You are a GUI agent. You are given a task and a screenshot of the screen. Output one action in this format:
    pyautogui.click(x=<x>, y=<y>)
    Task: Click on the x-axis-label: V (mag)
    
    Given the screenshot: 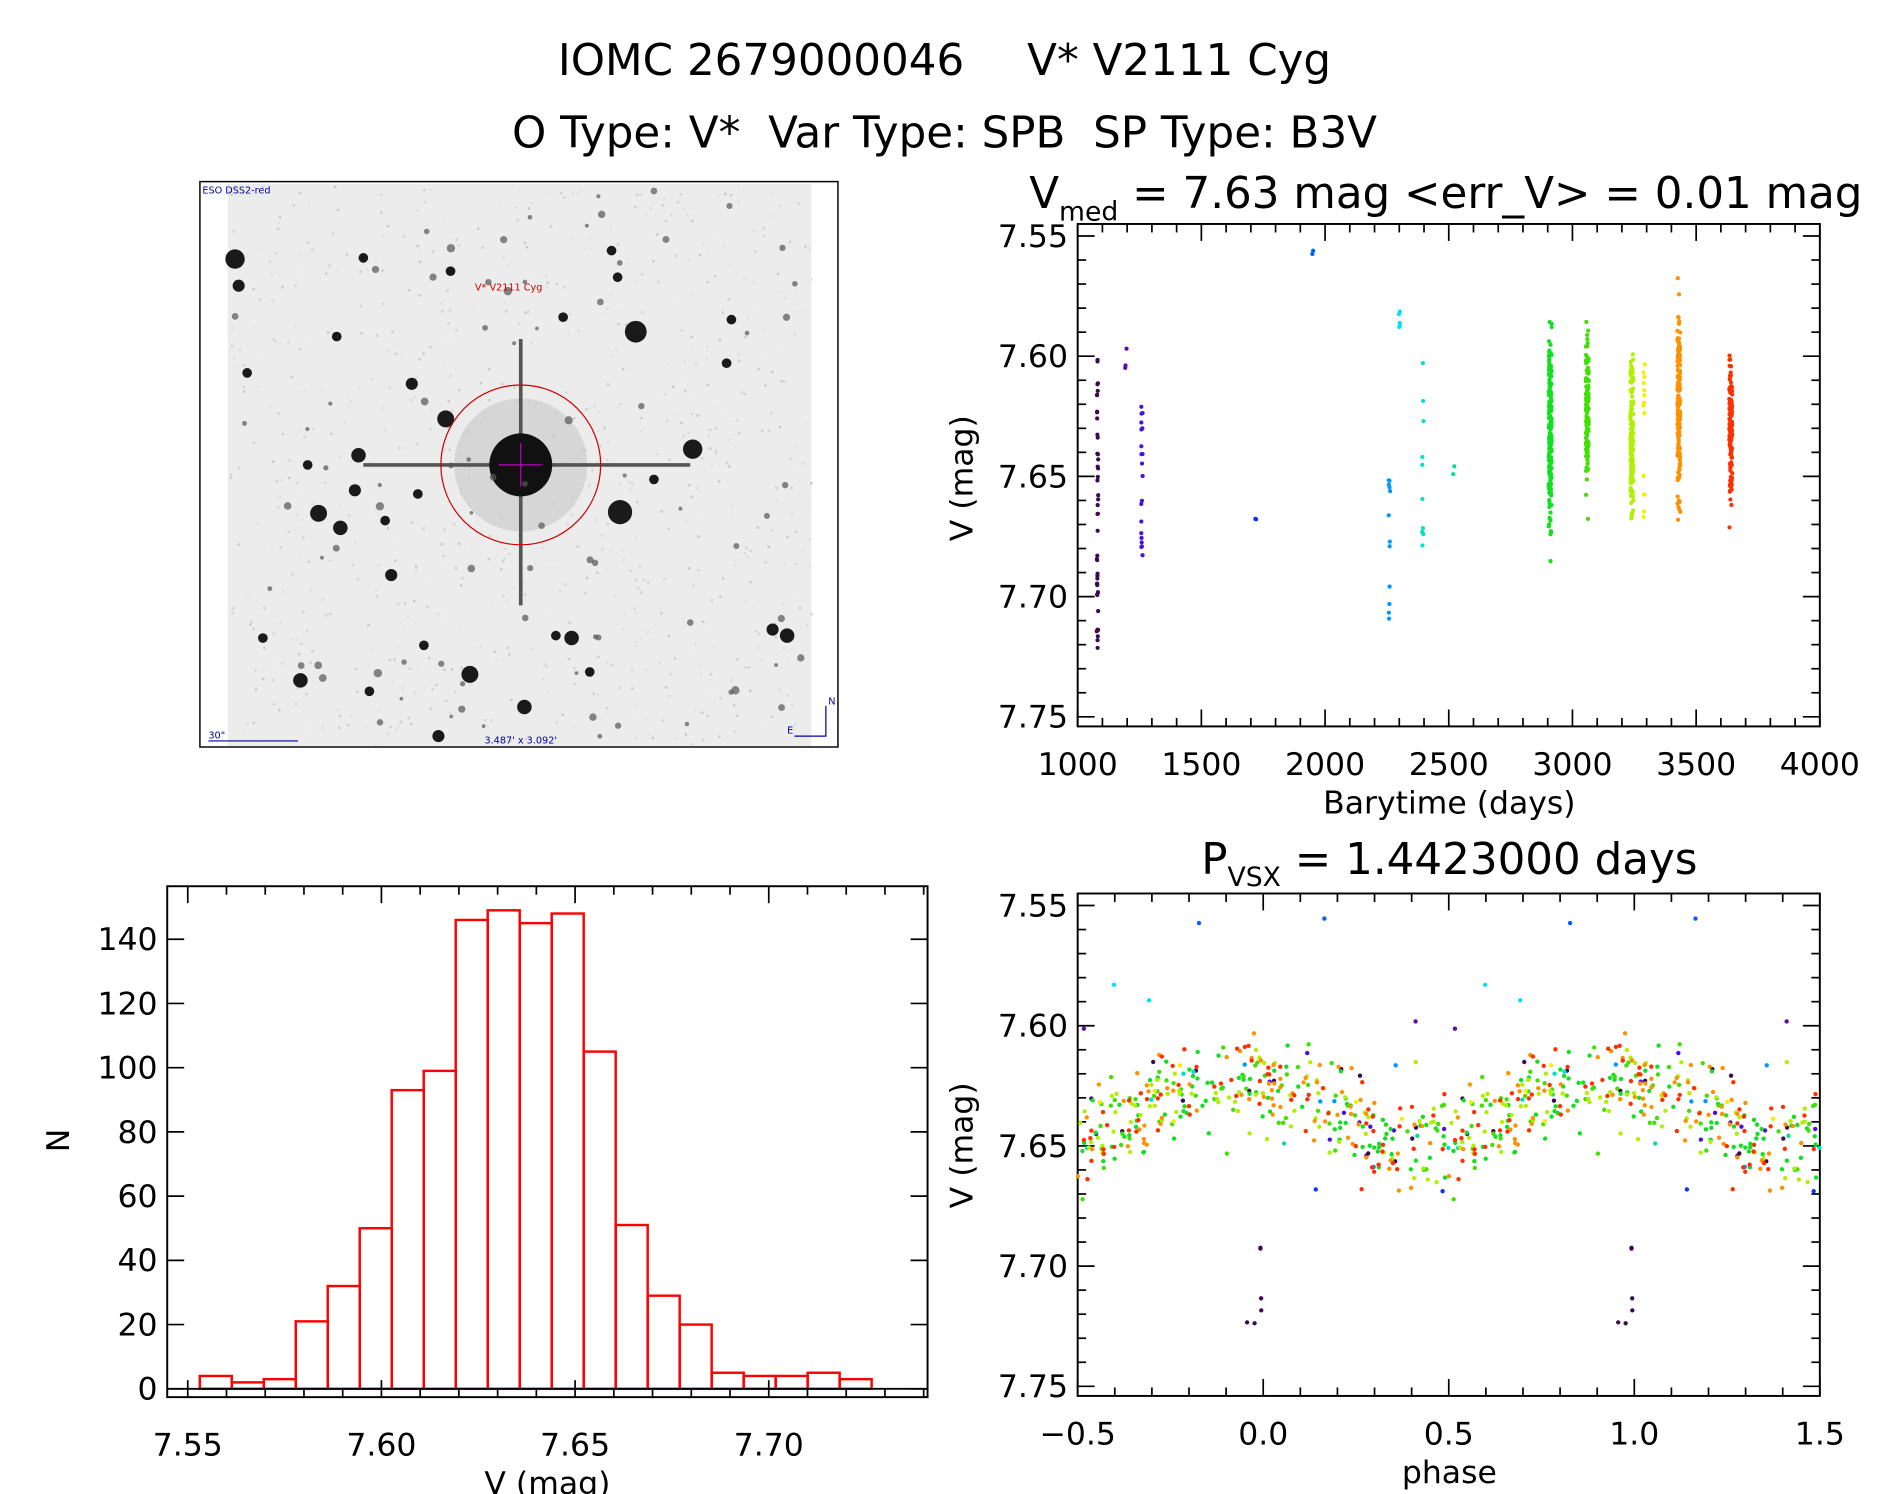 What is the action you would take?
    pyautogui.click(x=547, y=1480)
    